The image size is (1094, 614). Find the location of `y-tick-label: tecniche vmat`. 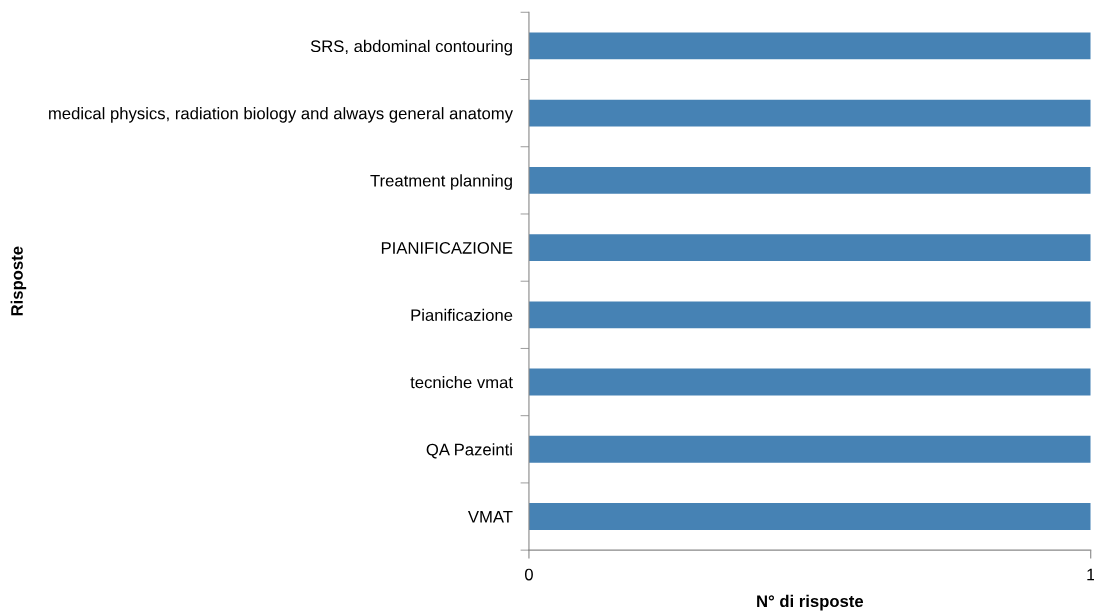

y-tick-label: tecniche vmat is located at coordinates (461, 382).